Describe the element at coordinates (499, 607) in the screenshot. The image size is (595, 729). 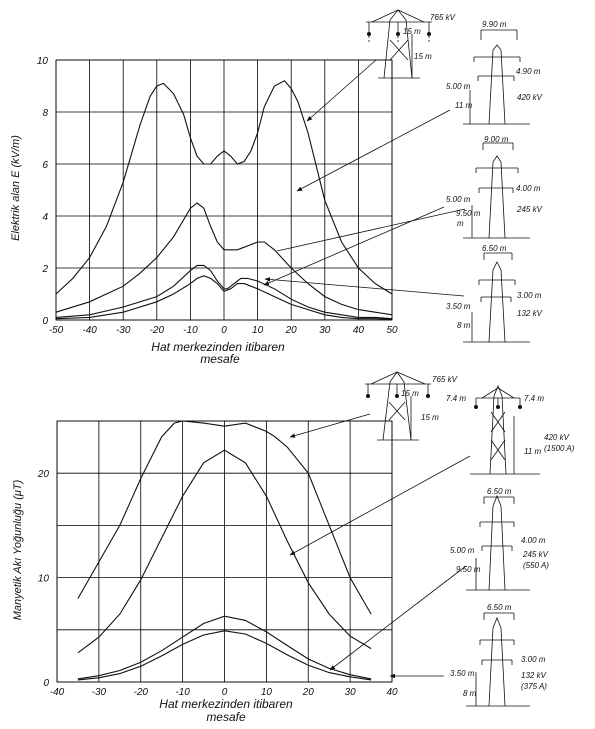
I see `t132-bottom-width: 6.50 m` at that location.